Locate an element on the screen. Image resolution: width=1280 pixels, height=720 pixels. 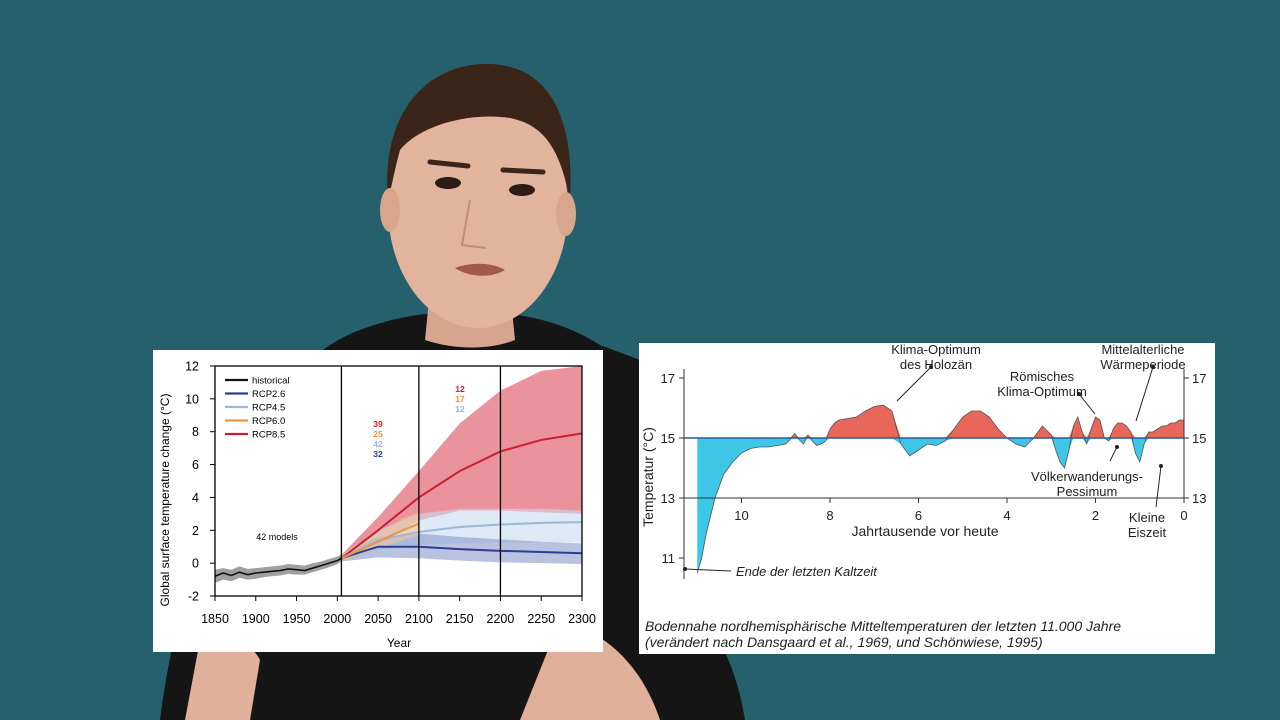
y-tick-label: 10 is located at coordinates (192, 399).